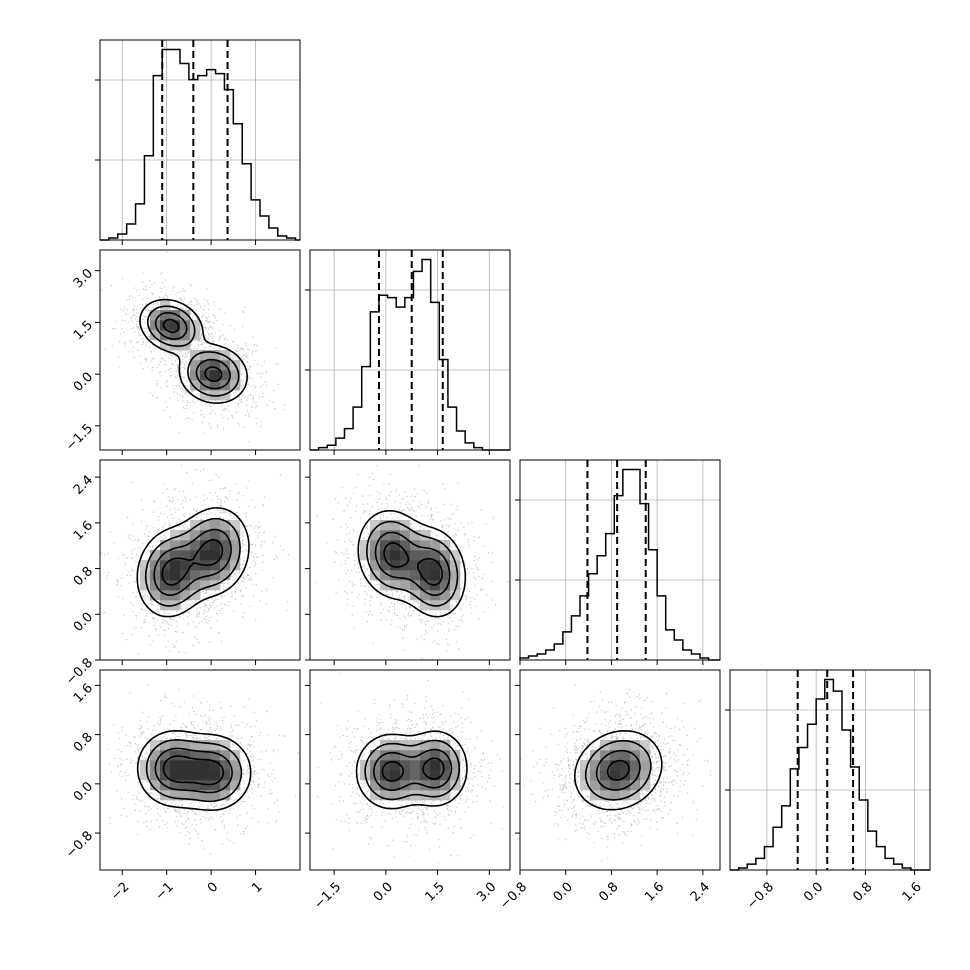 This screenshot has width=970, height=970. What do you see at coordinates (435, 892) in the screenshot?
I see `x-tick-label: 1.5` at bounding box center [435, 892].